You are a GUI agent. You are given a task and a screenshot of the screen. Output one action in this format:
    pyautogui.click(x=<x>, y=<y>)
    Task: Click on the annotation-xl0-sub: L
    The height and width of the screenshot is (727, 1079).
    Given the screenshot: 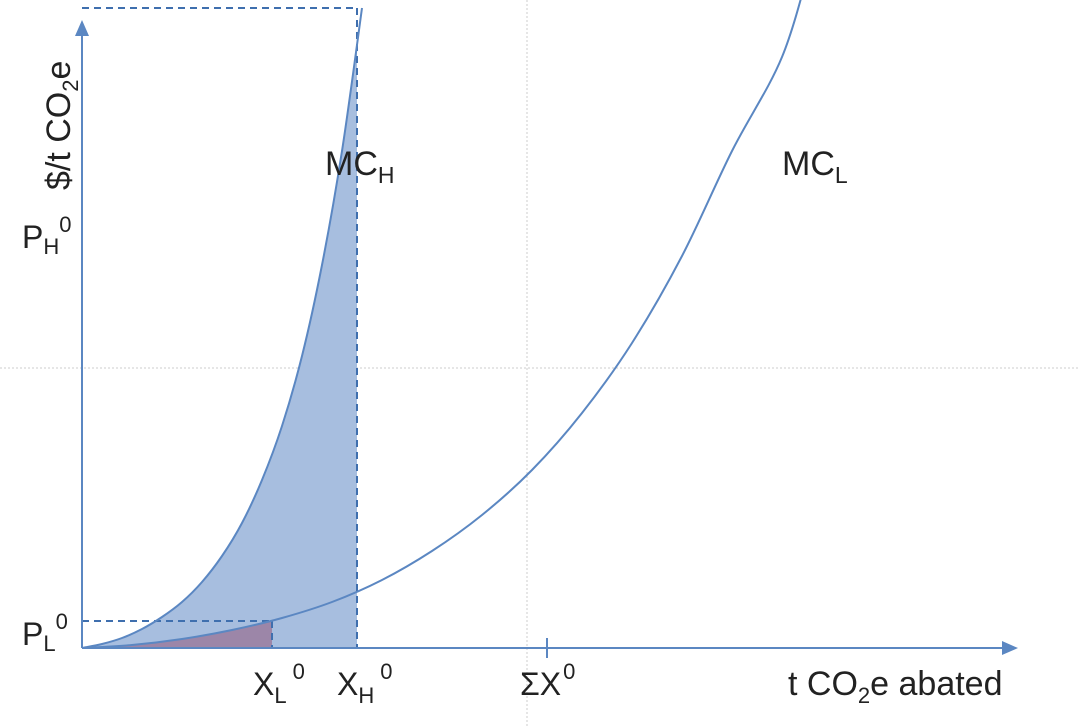 What is the action you would take?
    pyautogui.click(x=280, y=695)
    